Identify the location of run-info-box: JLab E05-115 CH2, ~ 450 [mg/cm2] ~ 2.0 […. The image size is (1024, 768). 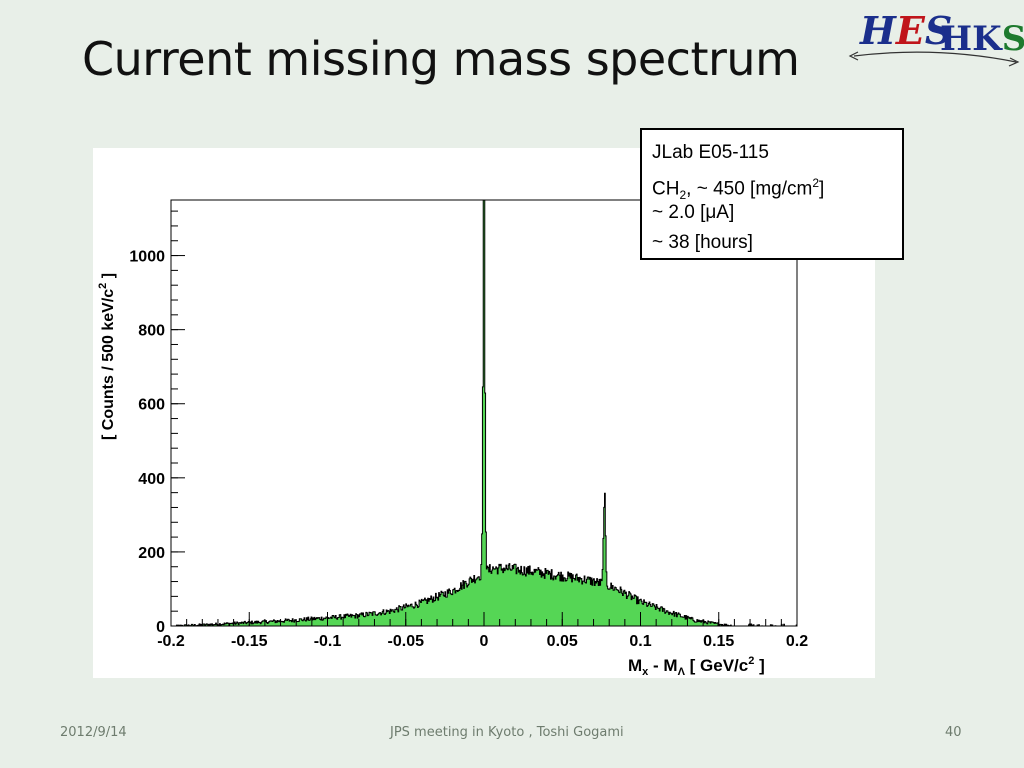
(772, 194).